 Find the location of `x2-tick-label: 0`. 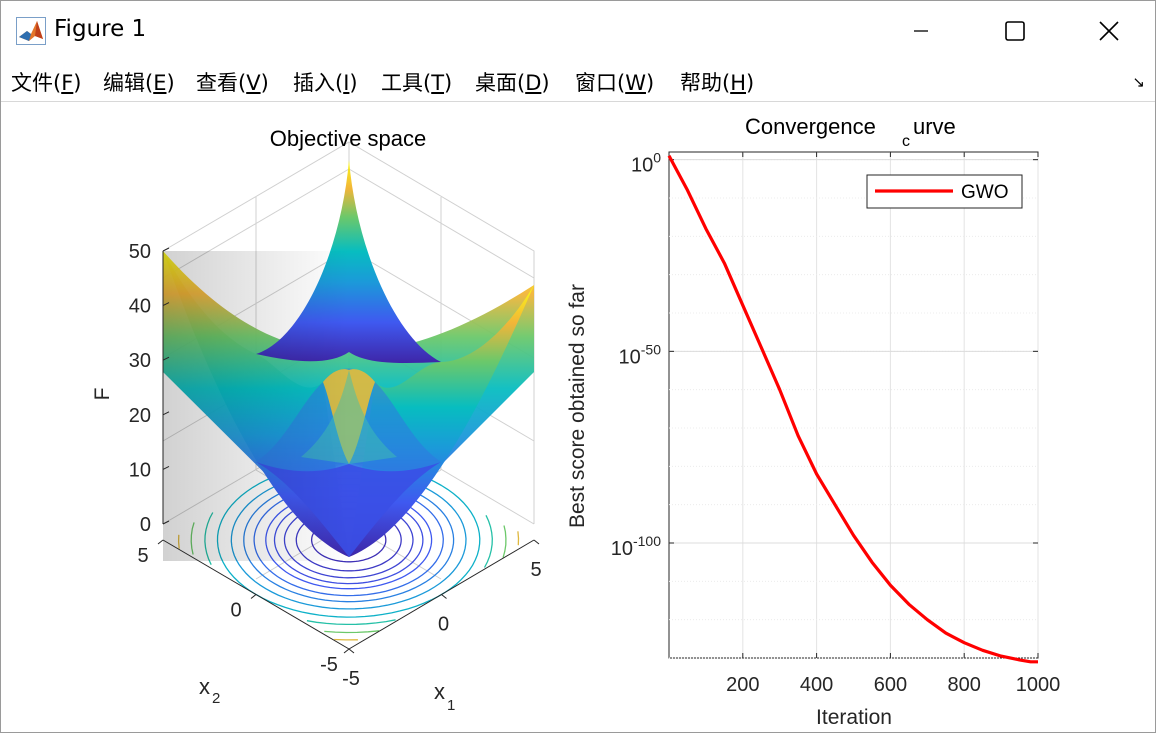

x2-tick-label: 0 is located at coordinates (235, 611).